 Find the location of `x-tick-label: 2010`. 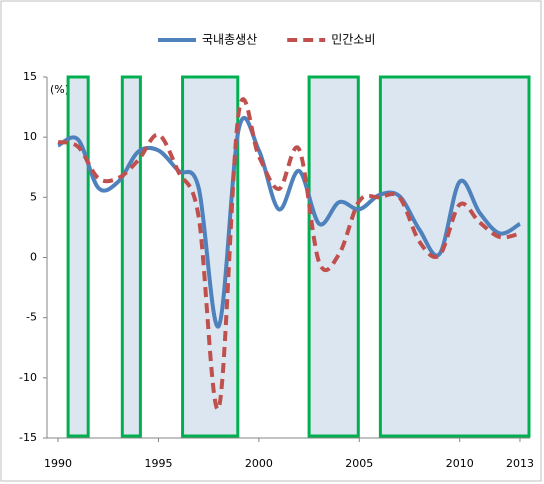

x-tick-label: 2010 is located at coordinates (460, 463).